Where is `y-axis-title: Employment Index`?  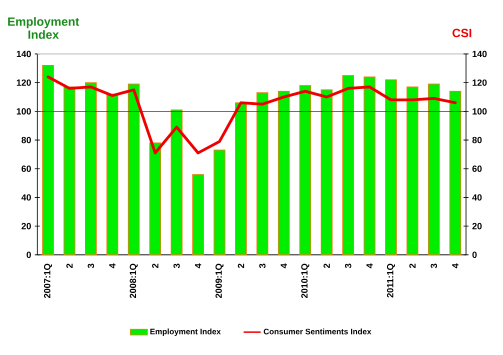
y-axis-title: Employment Index is located at coordinates (44, 28).